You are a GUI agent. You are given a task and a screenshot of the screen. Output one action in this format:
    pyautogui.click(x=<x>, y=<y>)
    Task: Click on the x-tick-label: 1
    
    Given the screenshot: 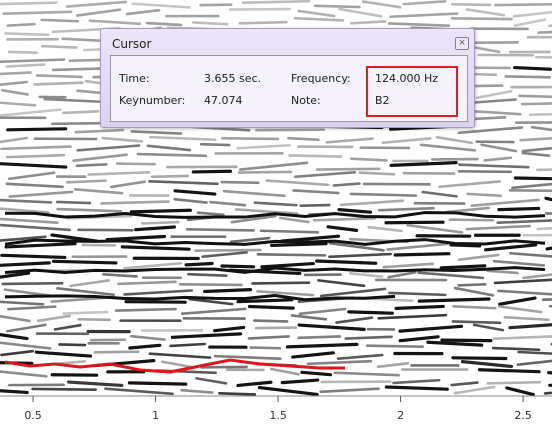 What is the action you would take?
    pyautogui.click(x=155, y=415)
    